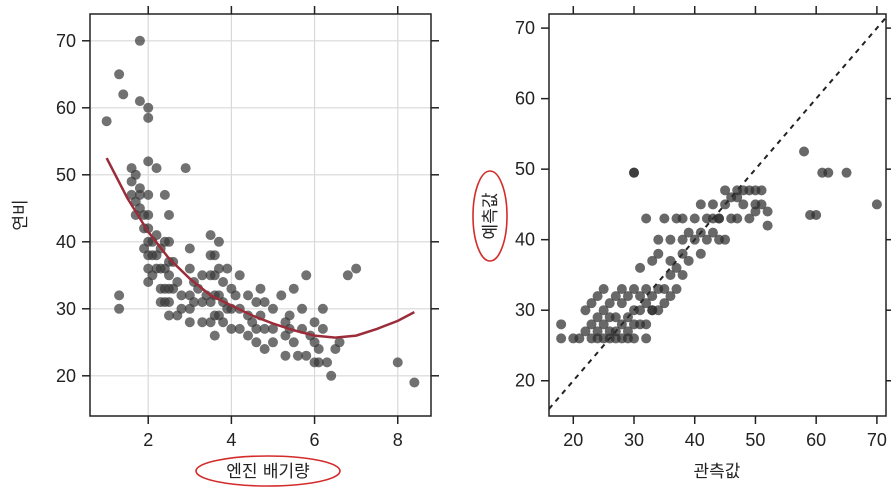 The width and height of the screenshot is (891, 489). What do you see at coordinates (491, 215) in the screenshot?
I see `right-y-axis-label: 예측값` at bounding box center [491, 215].